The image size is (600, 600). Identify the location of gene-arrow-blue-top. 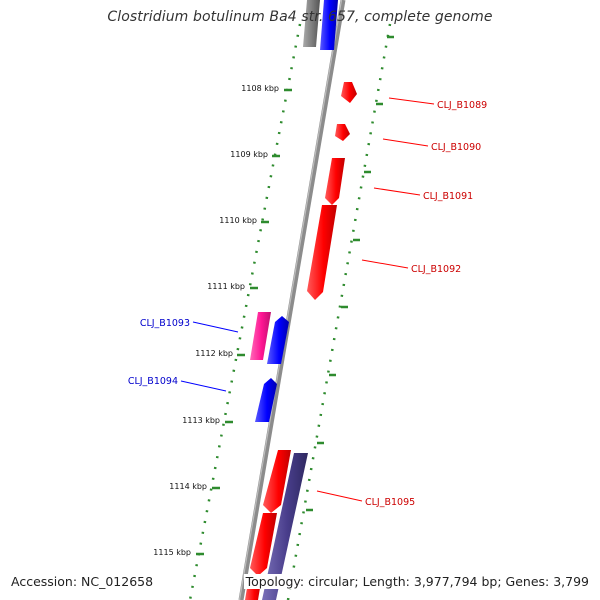
(329, 25).